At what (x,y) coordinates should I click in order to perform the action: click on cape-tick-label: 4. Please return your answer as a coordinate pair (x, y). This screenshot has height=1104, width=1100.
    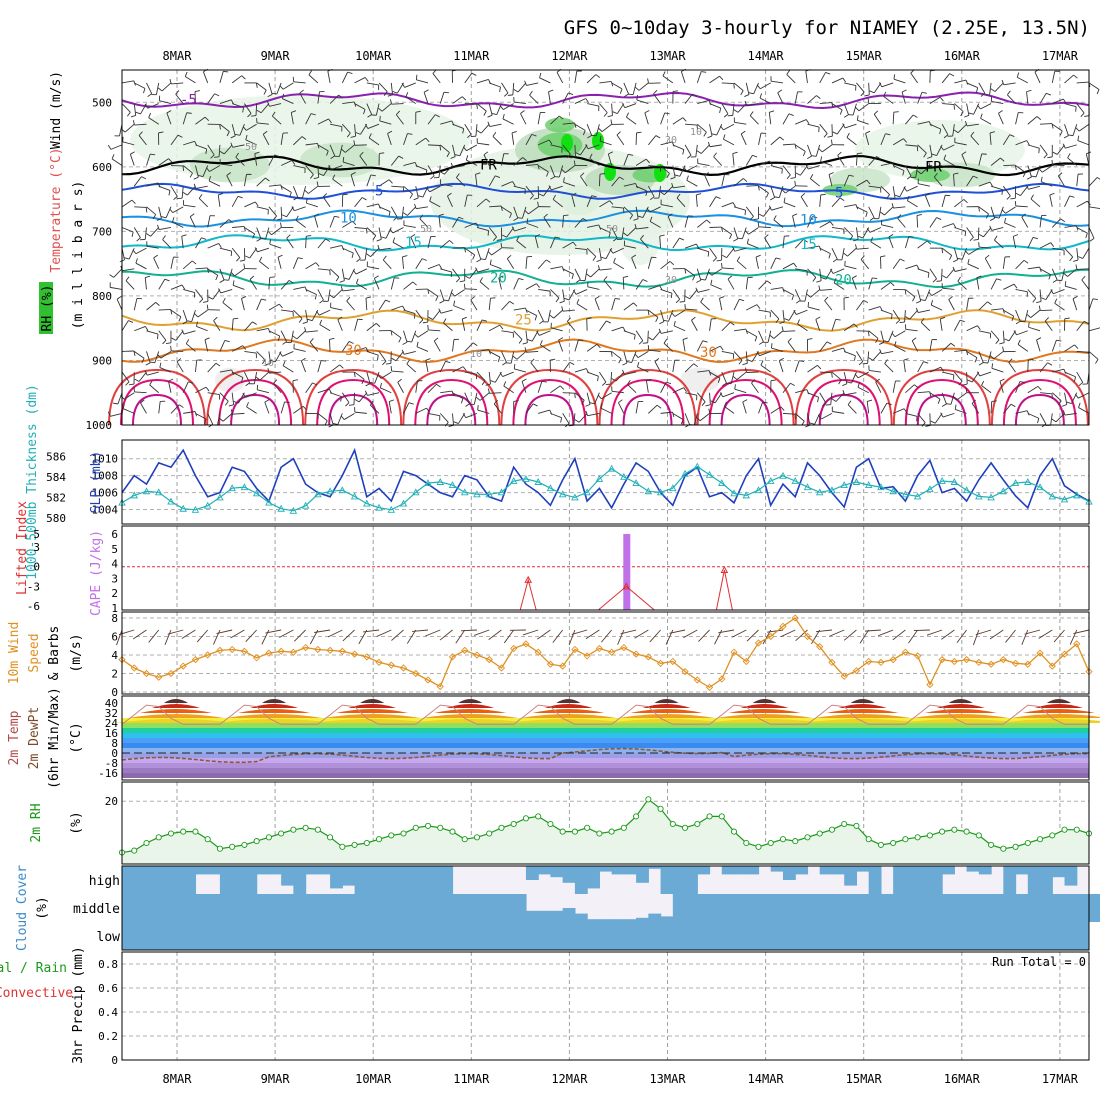
    Looking at the image, I should click on (114, 564).